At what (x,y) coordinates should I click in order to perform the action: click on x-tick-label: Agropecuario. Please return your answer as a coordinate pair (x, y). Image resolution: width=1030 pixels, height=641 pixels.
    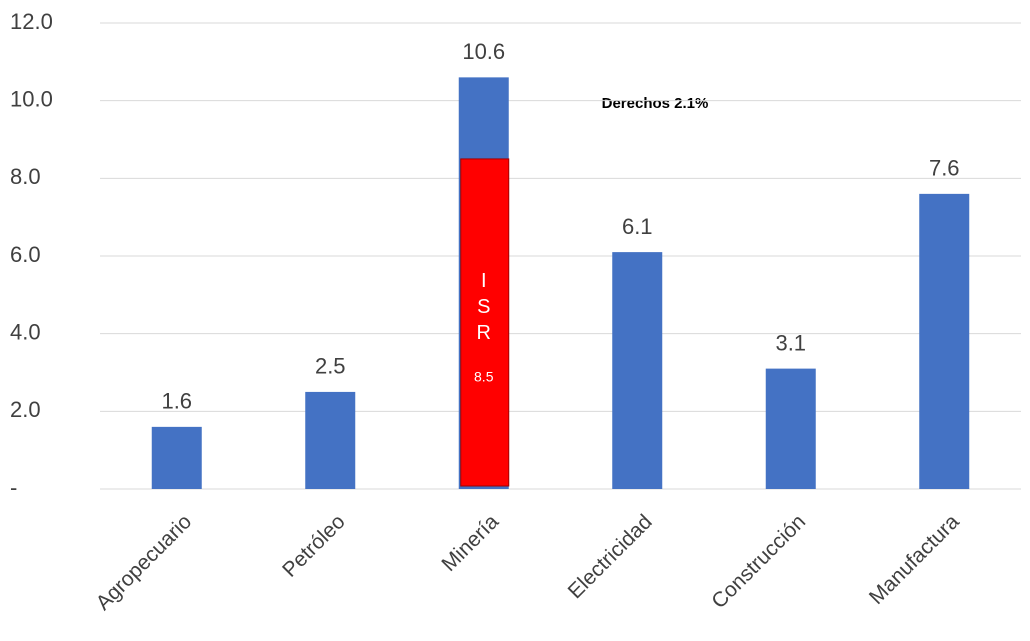
    Looking at the image, I should click on (144, 562).